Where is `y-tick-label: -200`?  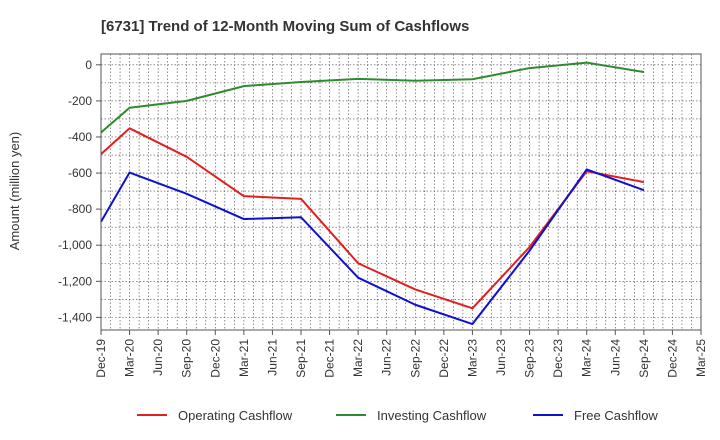 y-tick-label: -200 is located at coordinates (80, 101).